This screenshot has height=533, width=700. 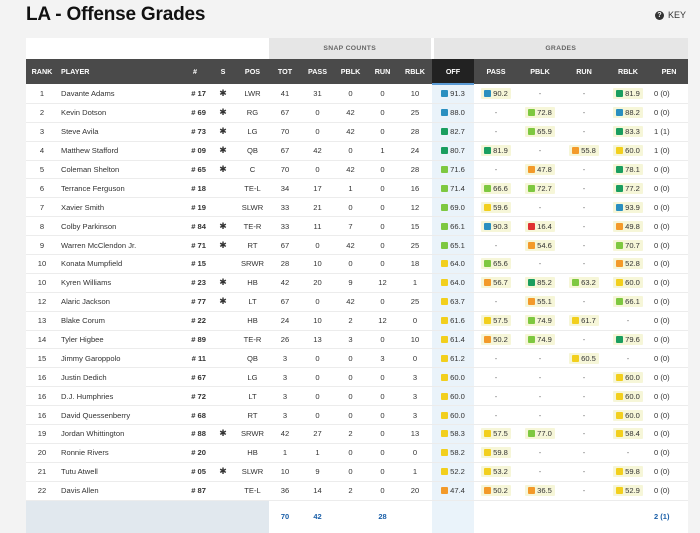 What do you see at coordinates (415, 472) in the screenshot?
I see `snap-rblk-cell: 1` at bounding box center [415, 472].